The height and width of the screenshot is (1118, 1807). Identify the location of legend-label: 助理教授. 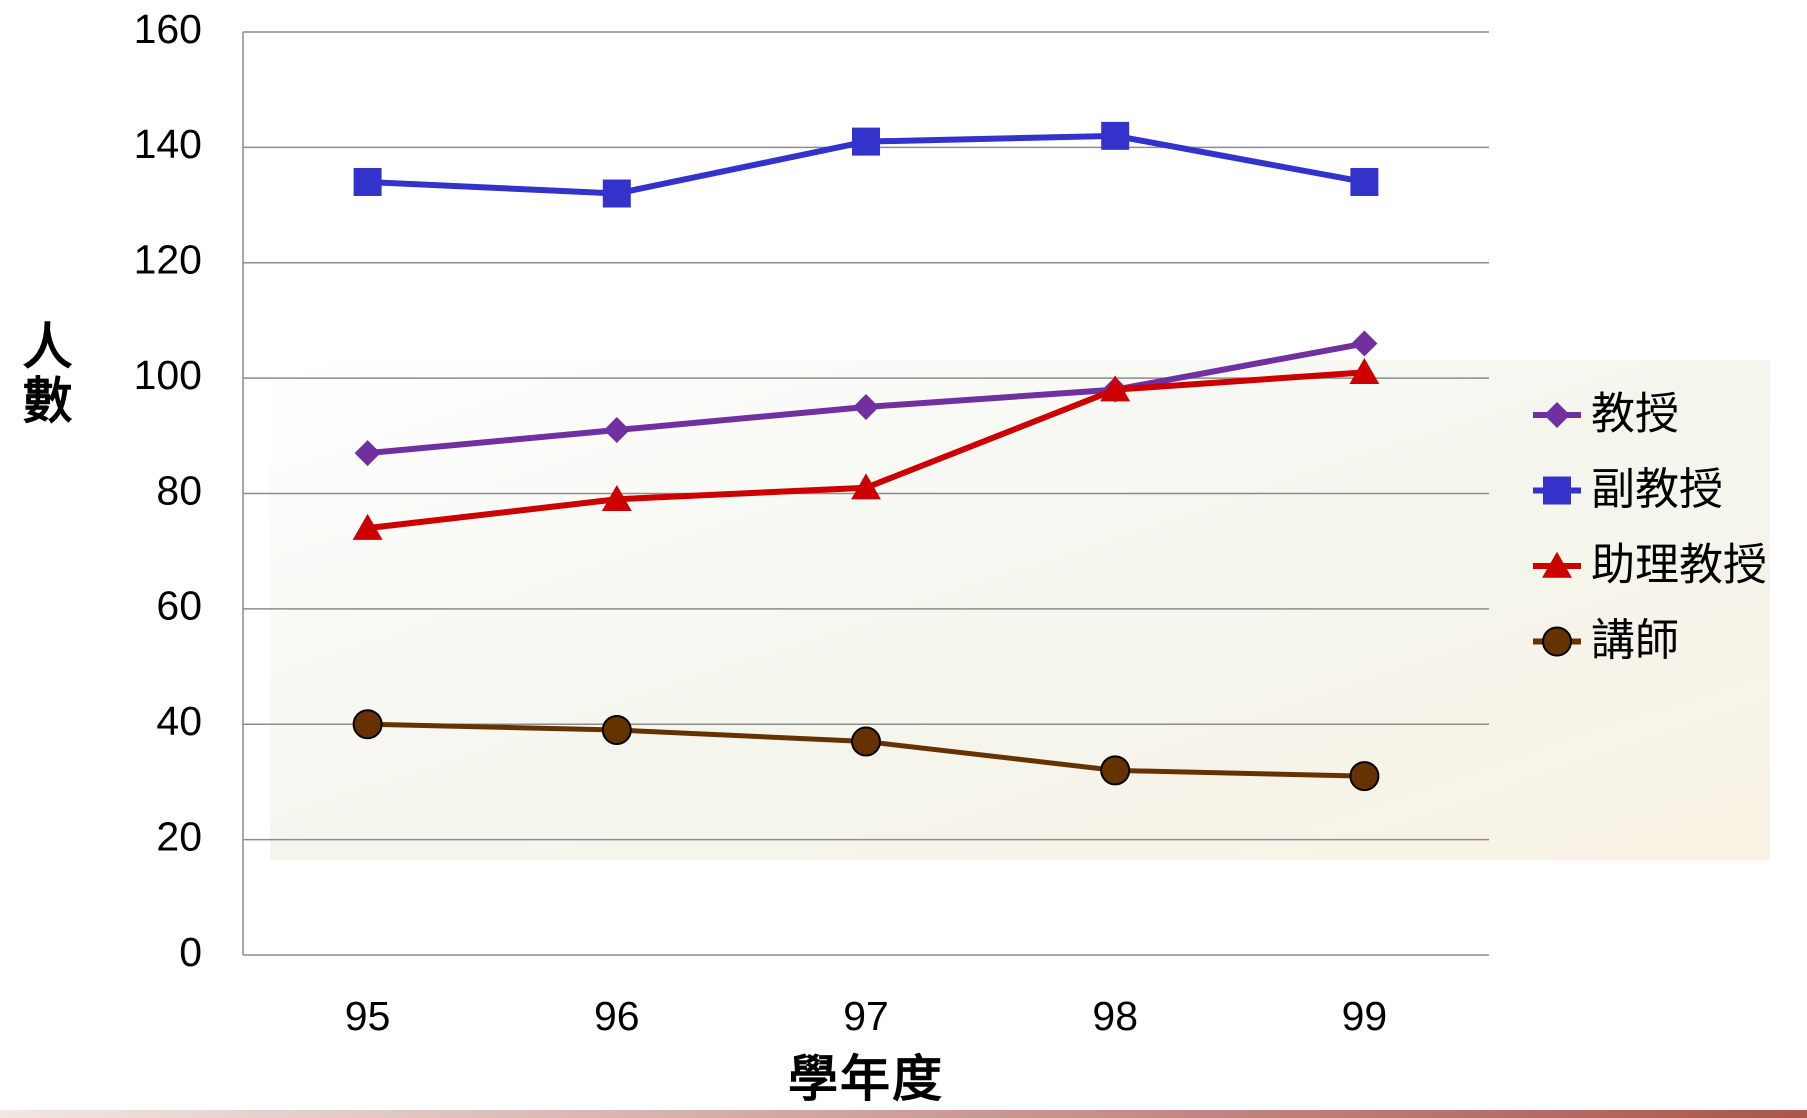
(1679, 565).